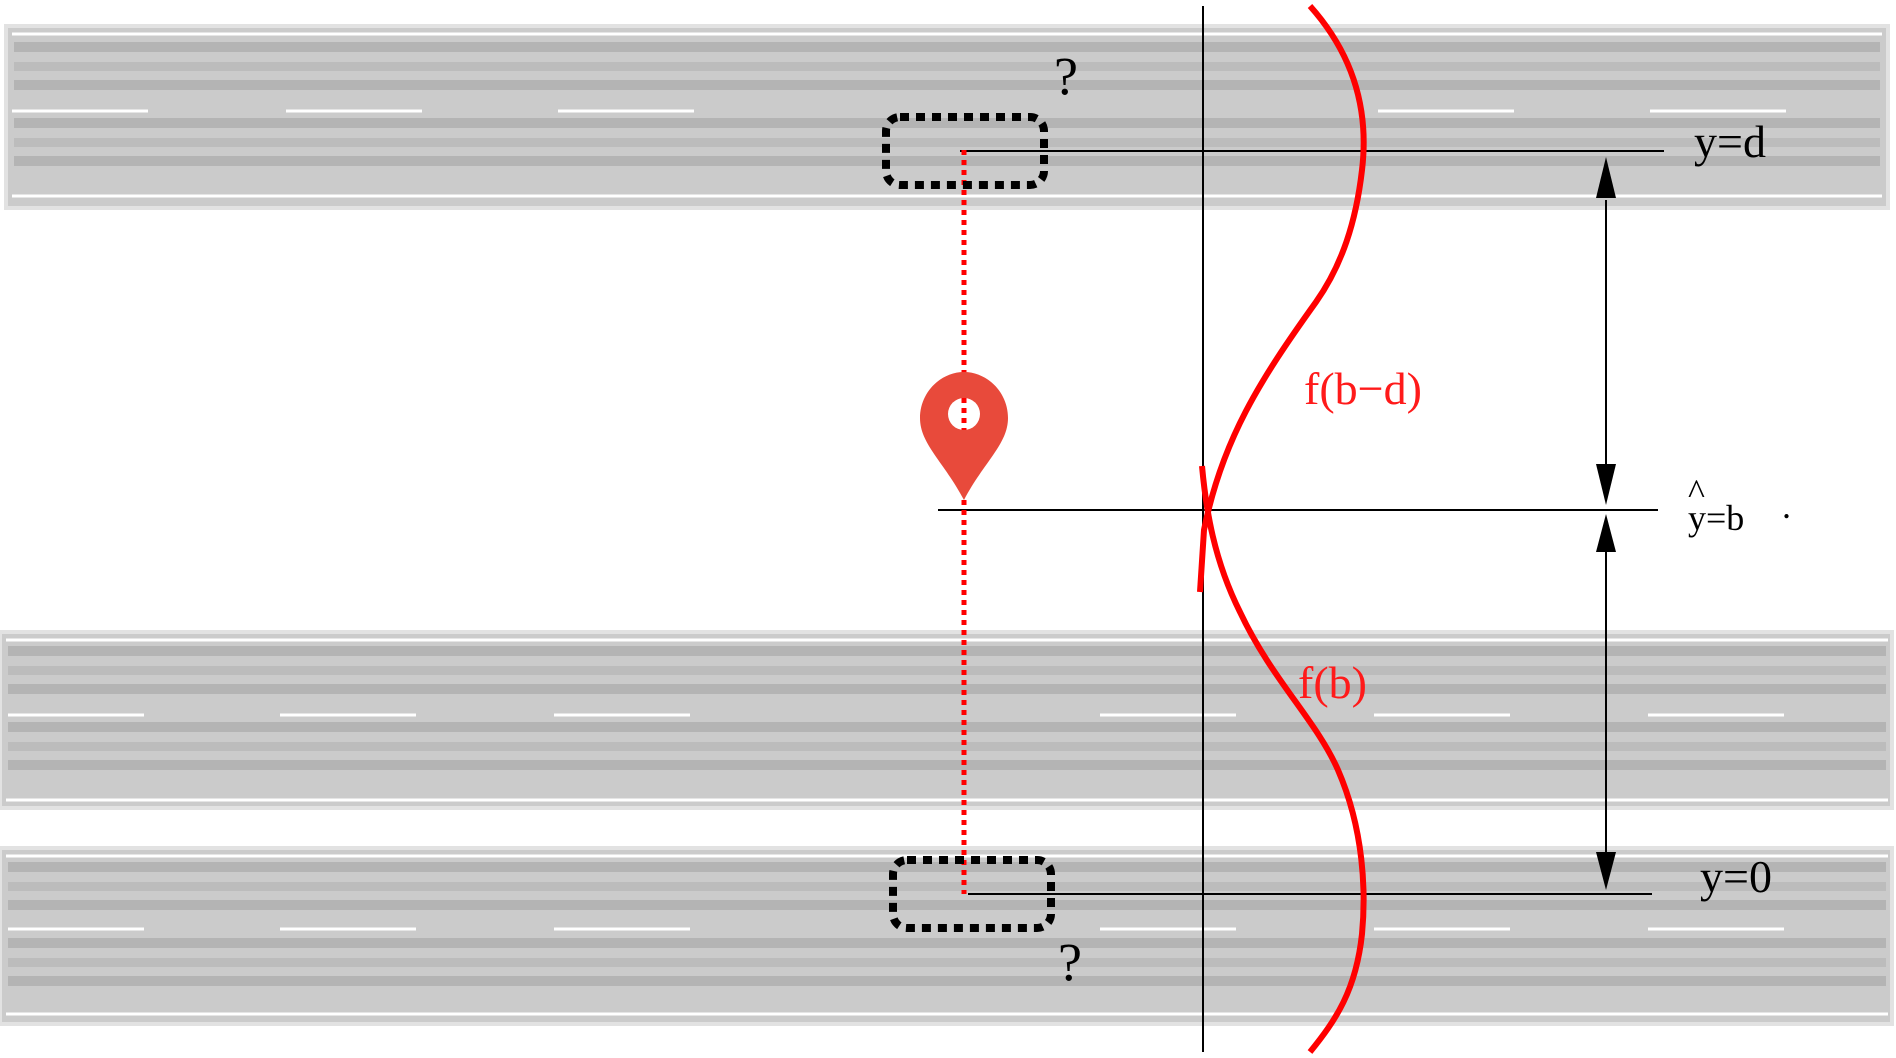 The width and height of the screenshot is (1896, 1058). I want to click on f-b-minus-d-curve, so click(1282, 298).